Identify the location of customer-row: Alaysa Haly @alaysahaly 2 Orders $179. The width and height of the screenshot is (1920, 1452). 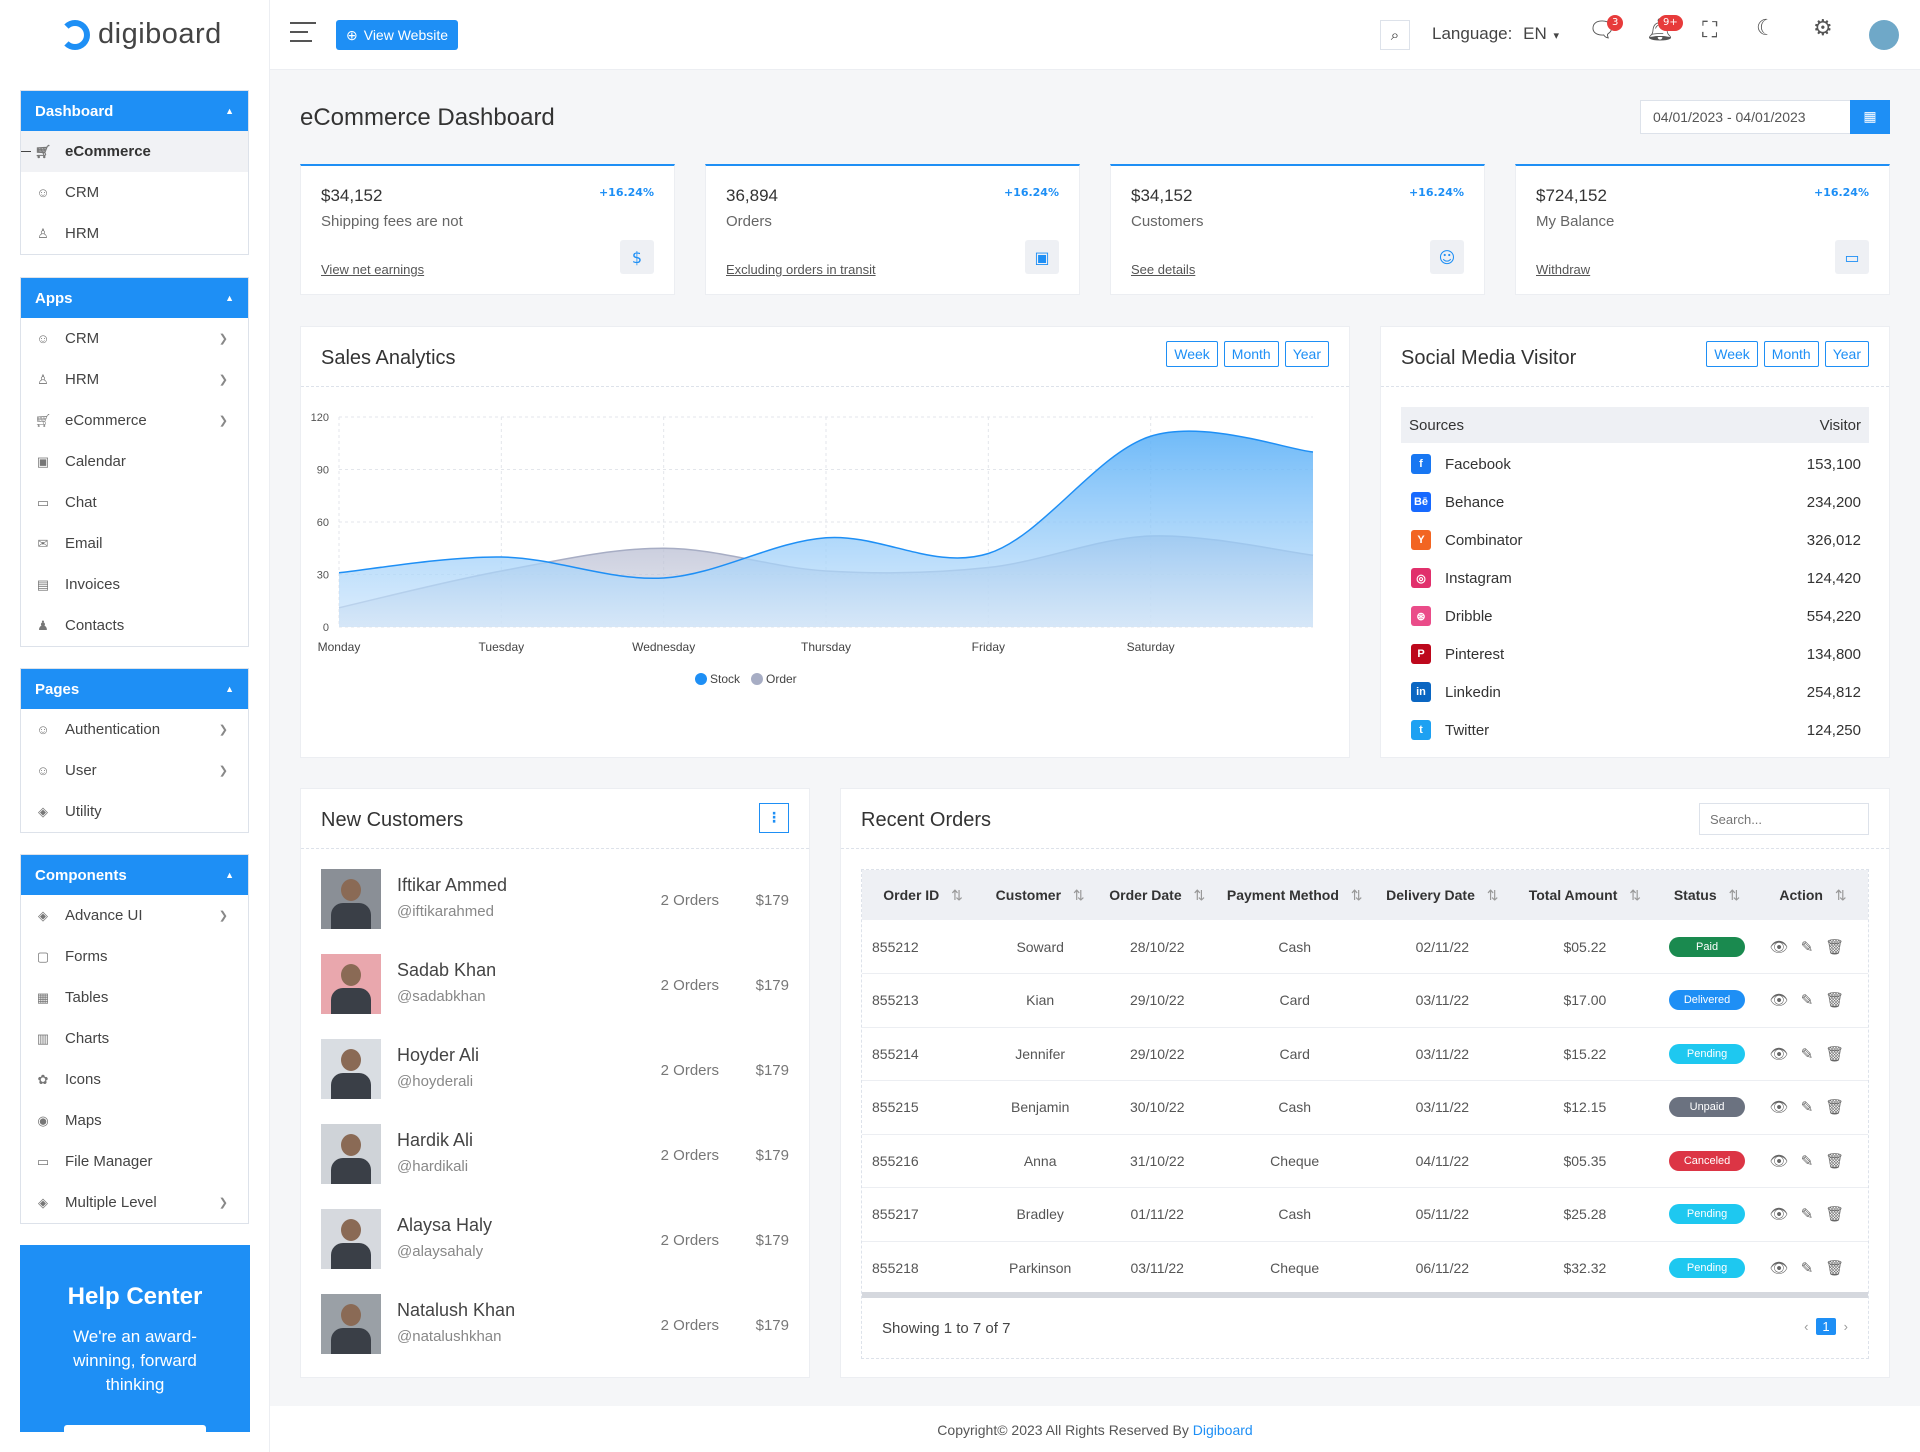
(555, 1240).